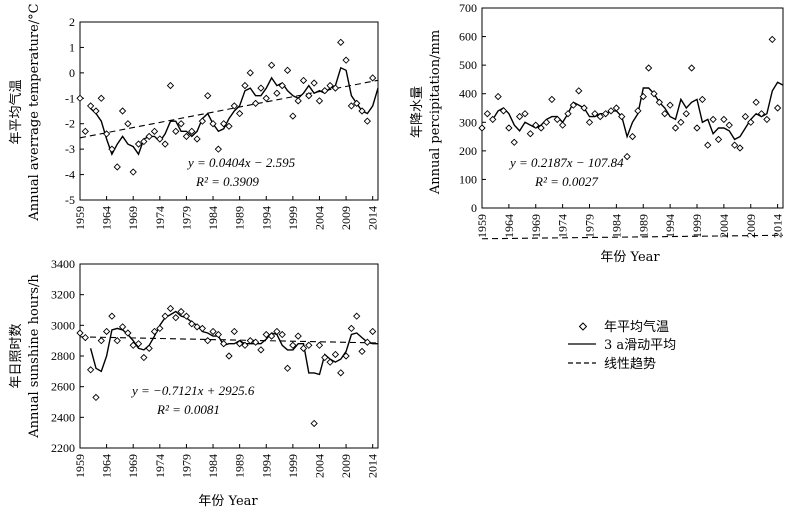  Describe the element at coordinates (213, 218) in the screenshot. I see `temp-xtick-label: 1984` at that location.